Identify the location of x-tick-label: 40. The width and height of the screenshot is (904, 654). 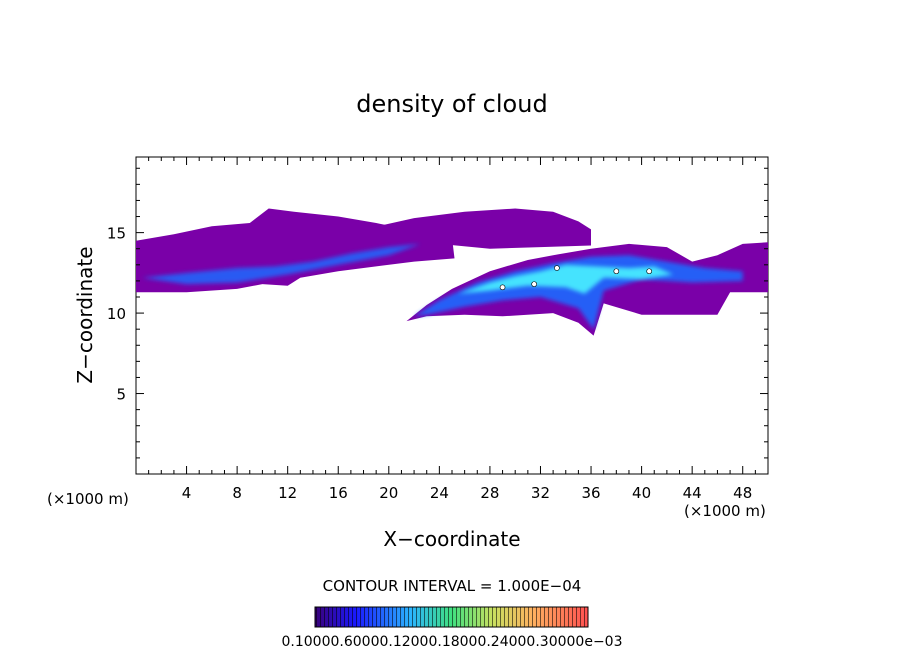
(641, 493).